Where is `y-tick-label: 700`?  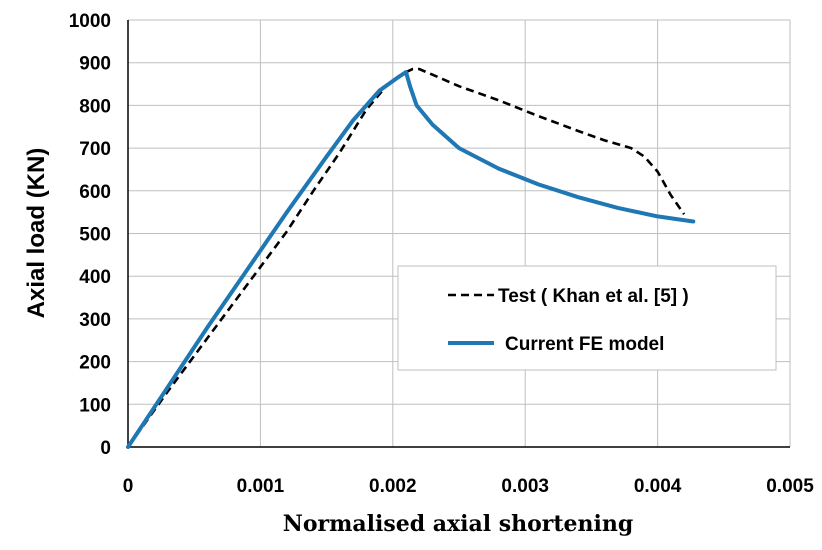 y-tick-label: 700 is located at coordinates (95, 149).